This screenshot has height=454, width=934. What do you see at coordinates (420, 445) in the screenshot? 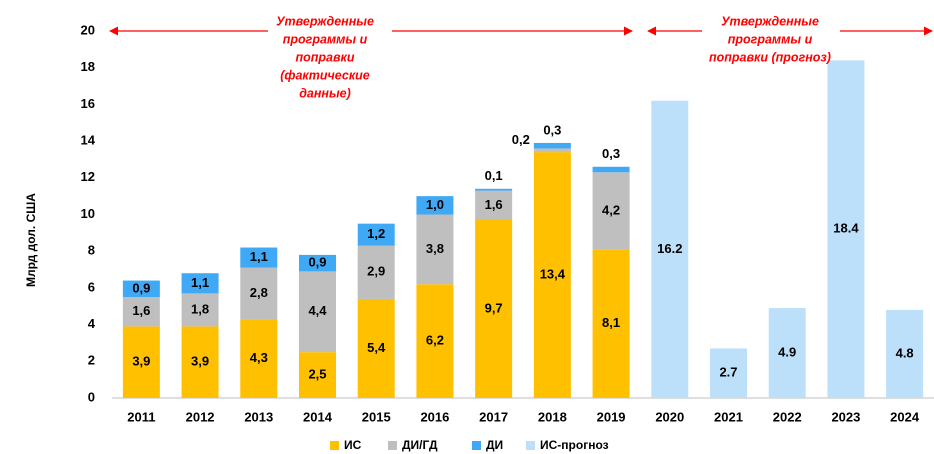
I see `legend-label: ДИ/ГД` at bounding box center [420, 445].